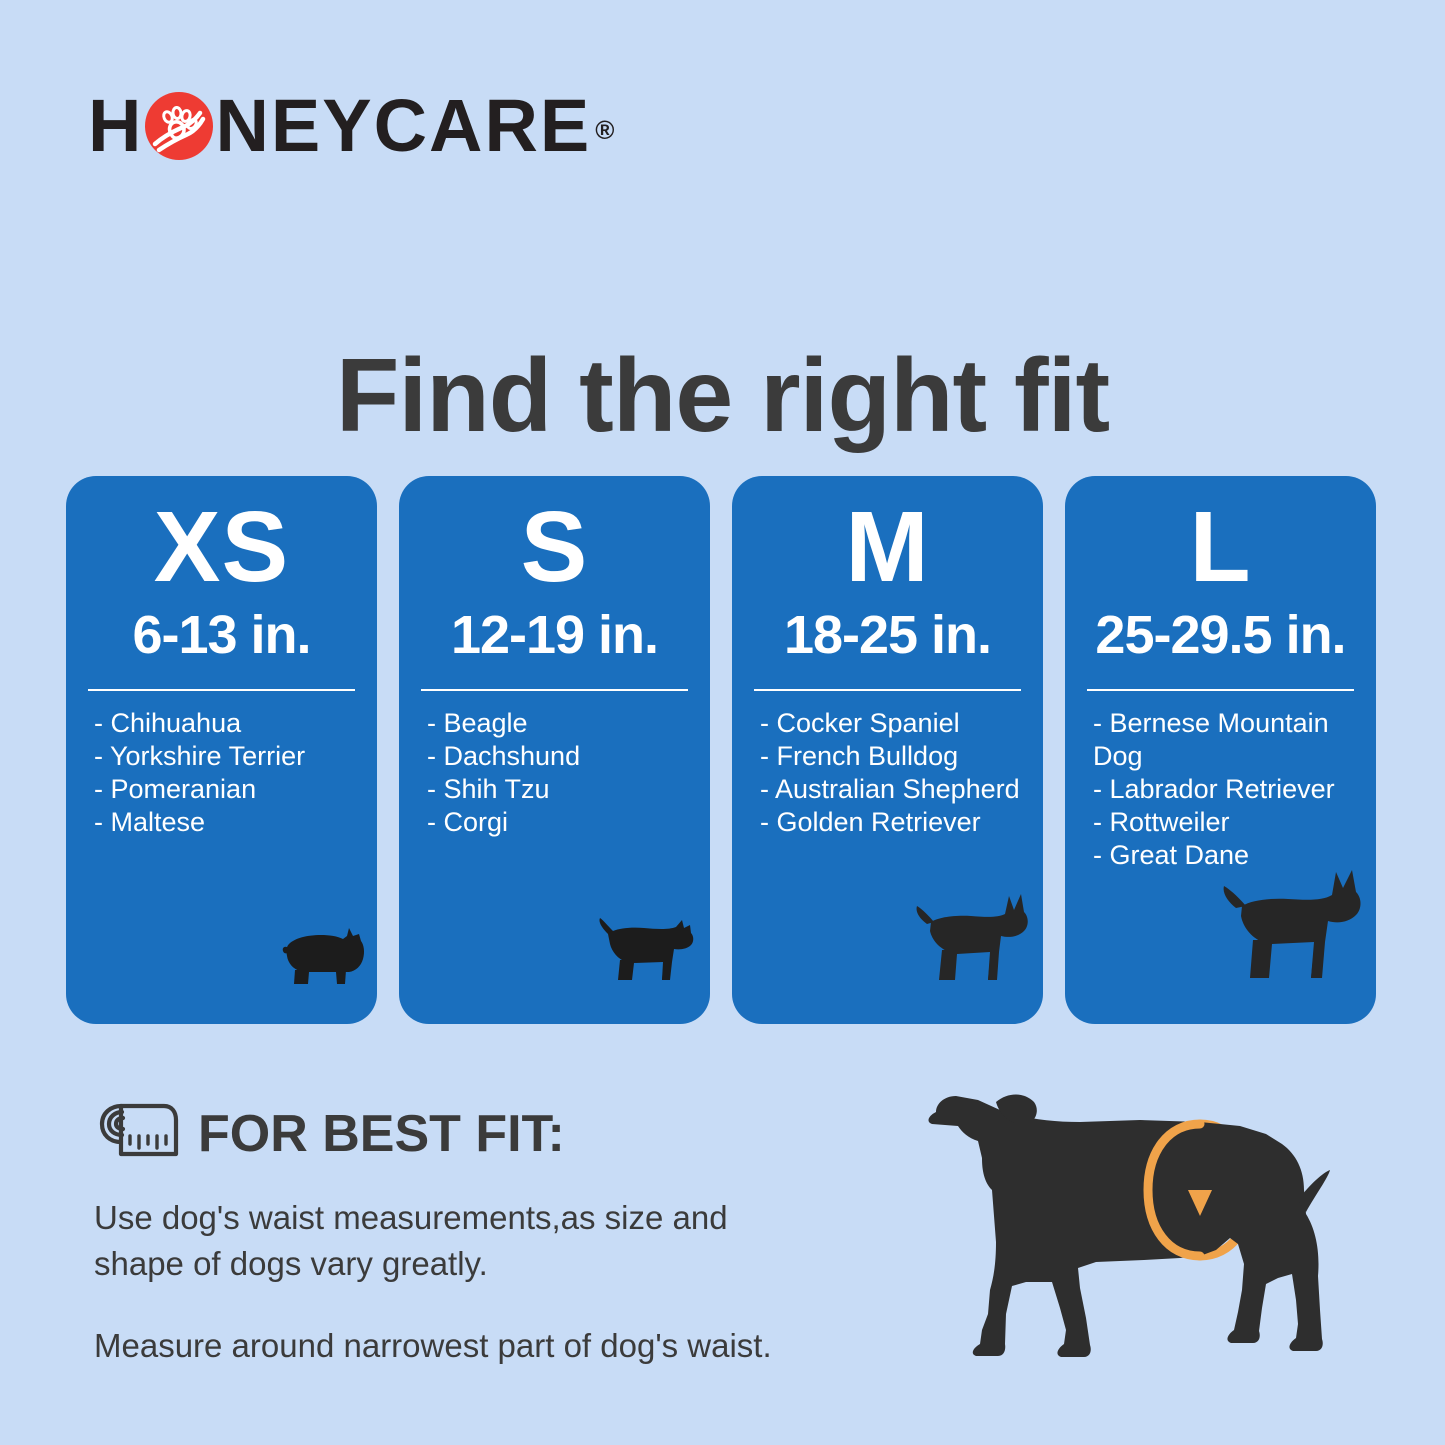 The height and width of the screenshot is (1445, 1445). What do you see at coordinates (973, 939) in the screenshot?
I see `medium-dog-silhouette-icon` at bounding box center [973, 939].